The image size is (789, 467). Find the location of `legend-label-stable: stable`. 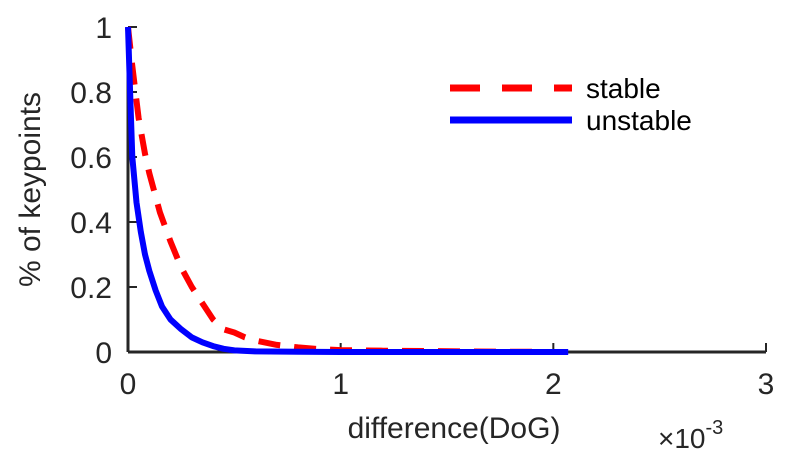

legend-label-stable: stable is located at coordinates (623, 88).